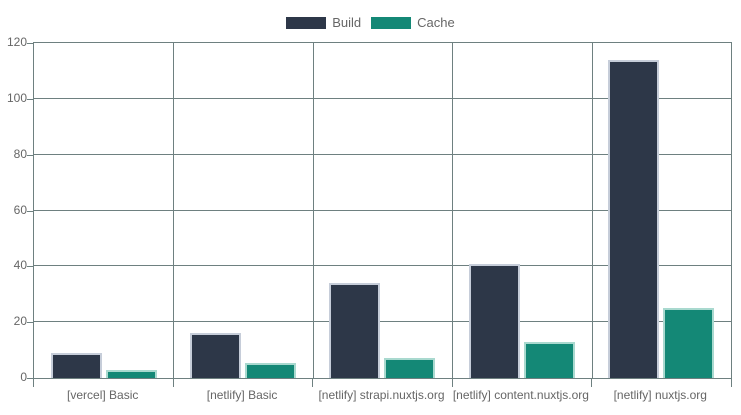 The image size is (741, 415). Describe the element at coordinates (347, 22) in the screenshot. I see `legend-label: Build` at that location.